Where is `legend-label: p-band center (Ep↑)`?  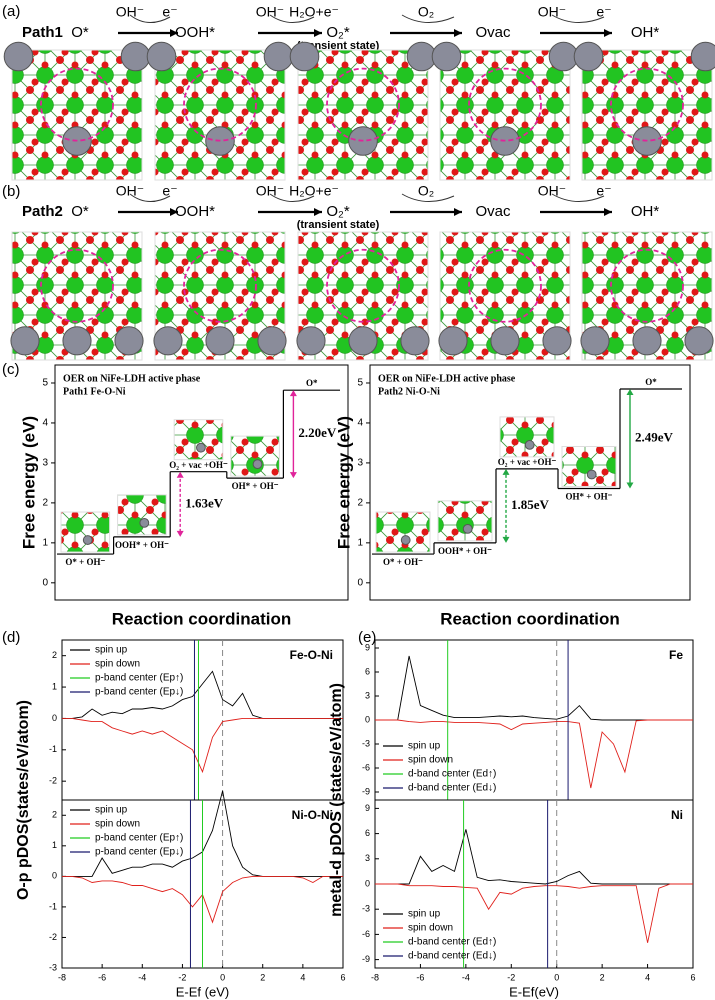
legend-label: p-band center (Ep↑) is located at coordinates (139, 838).